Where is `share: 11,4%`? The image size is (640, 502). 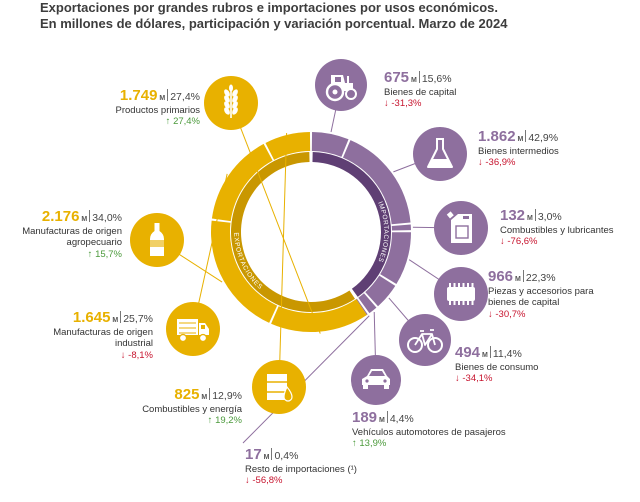
share: 11,4% is located at coordinates (507, 354).